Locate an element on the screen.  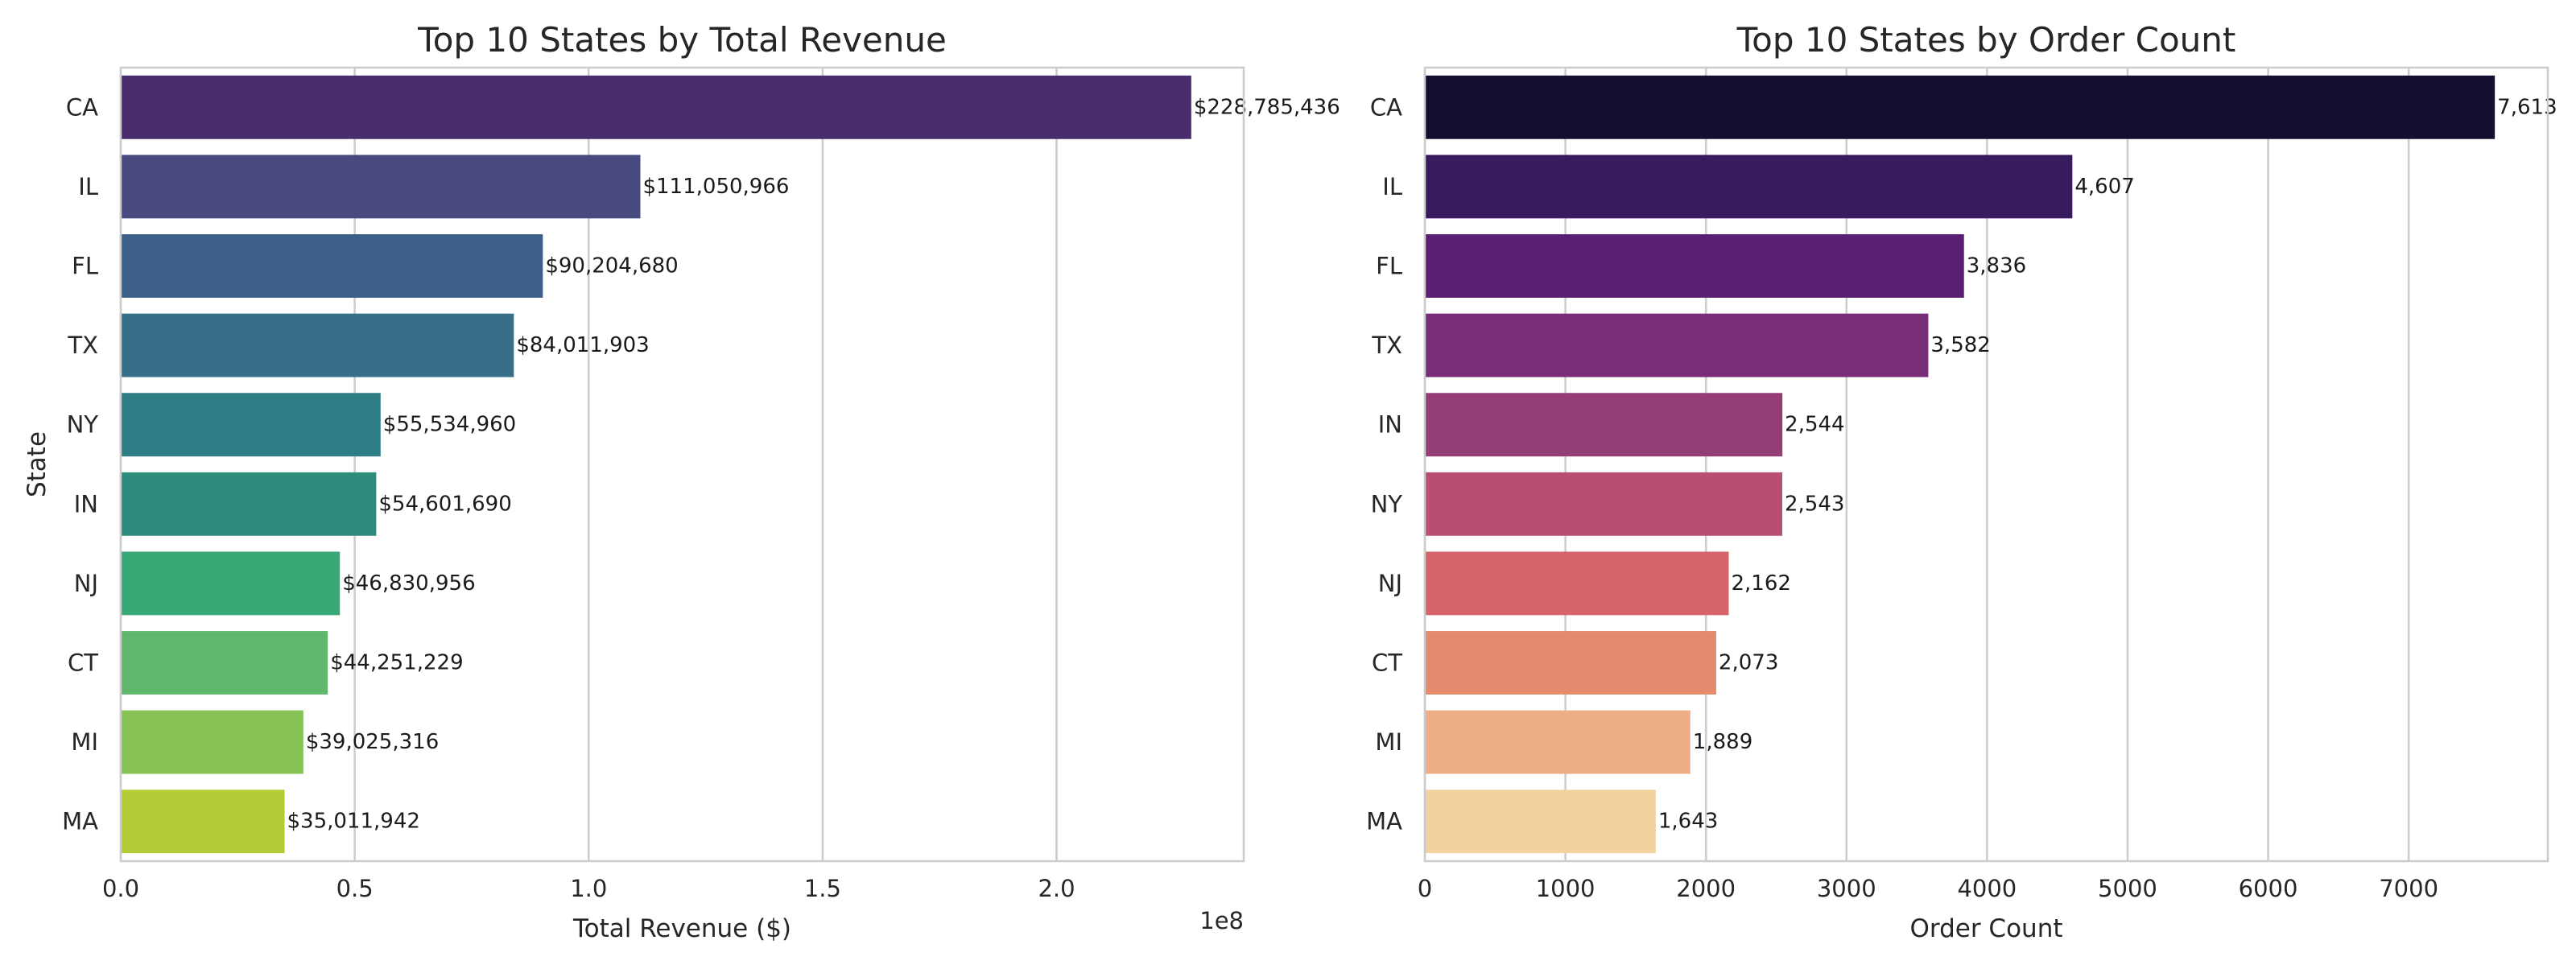
data-label: 2,543 is located at coordinates (1814, 504).